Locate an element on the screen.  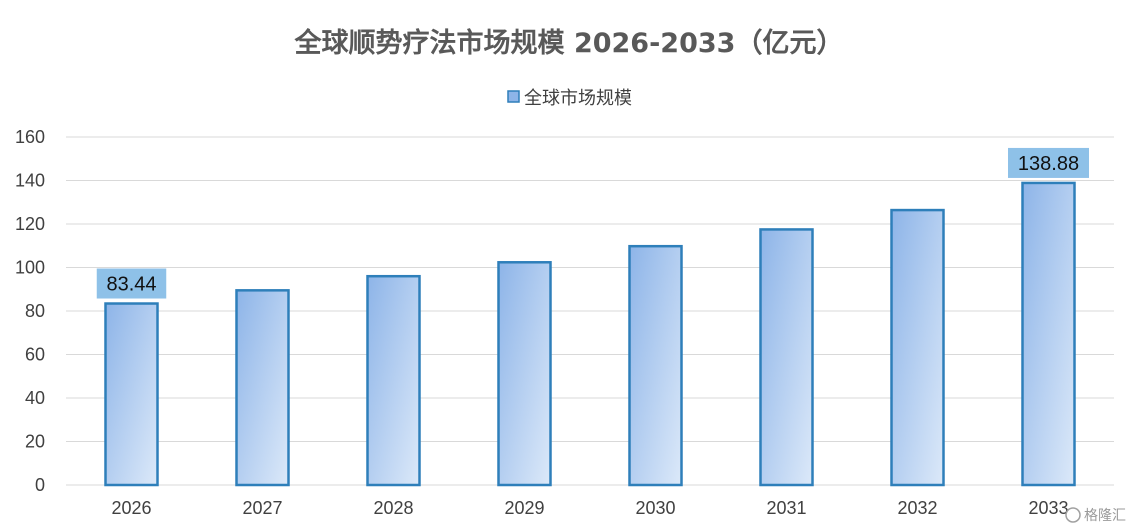
y-tick-label: 120 is located at coordinates (30, 224).